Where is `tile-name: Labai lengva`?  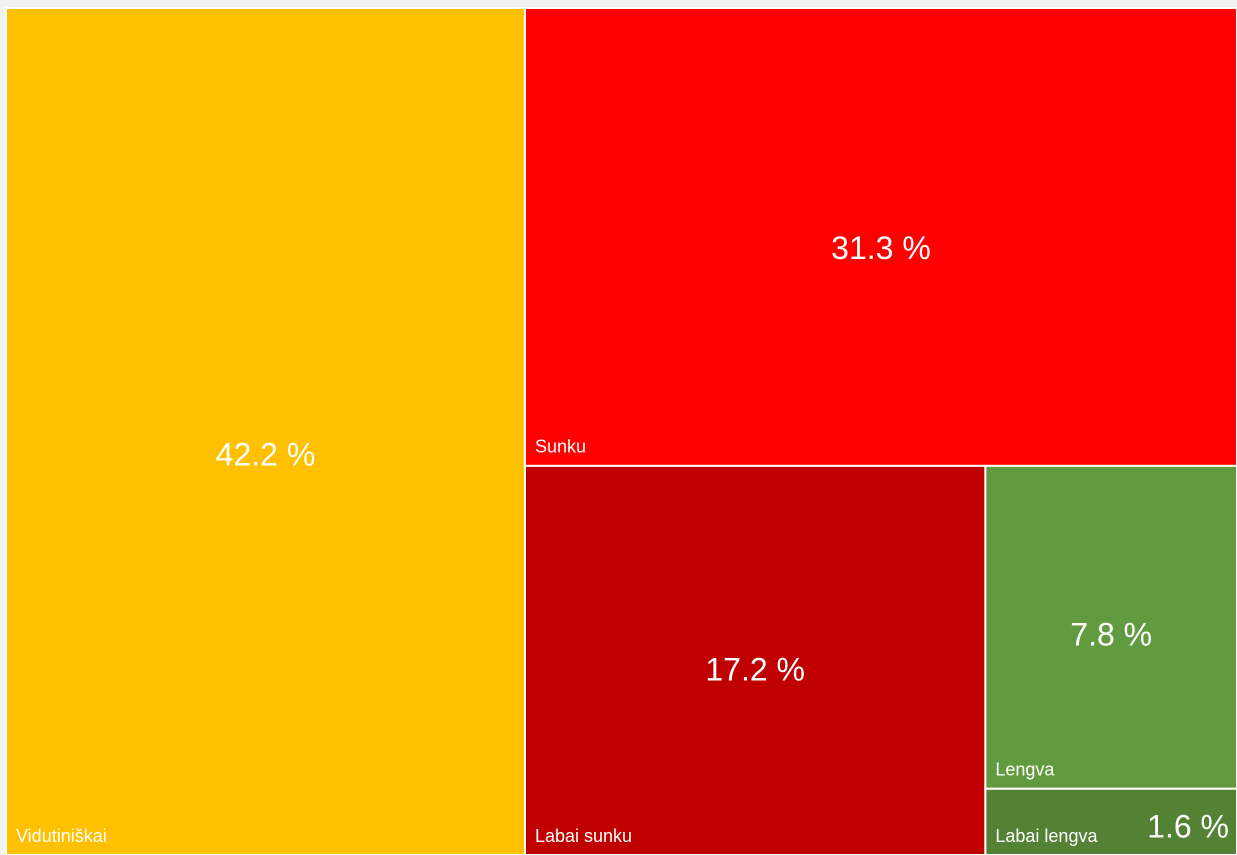 tile-name: Labai lengva is located at coordinates (1046, 836).